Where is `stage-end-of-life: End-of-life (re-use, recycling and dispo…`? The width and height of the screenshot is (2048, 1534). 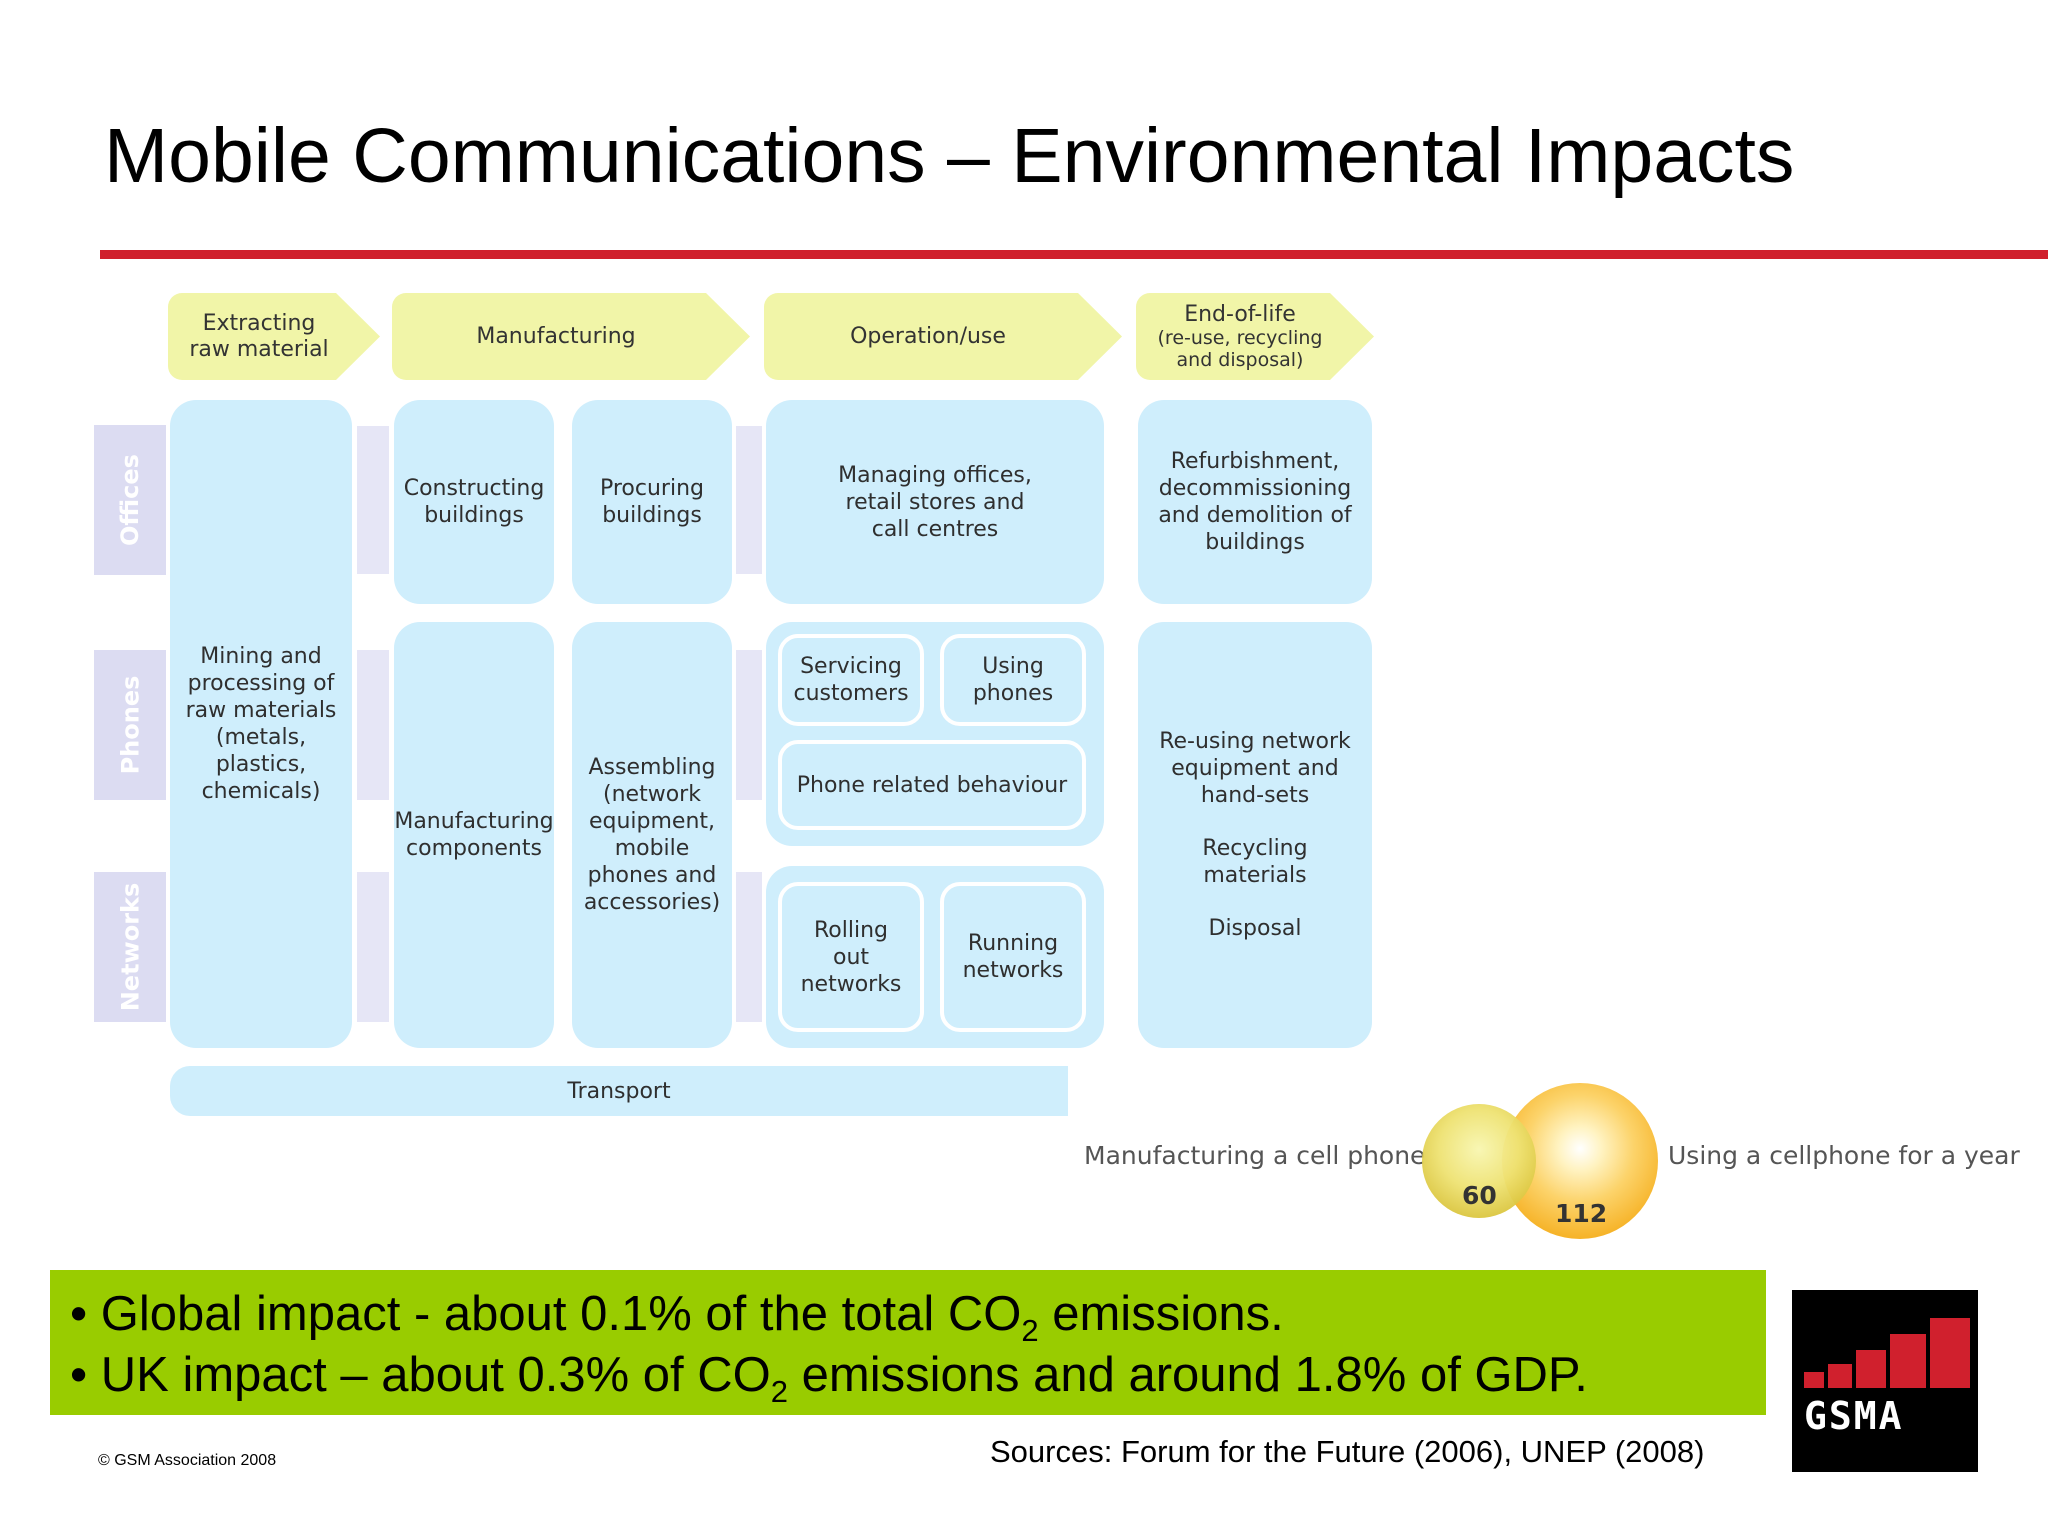
stage-end-of-life: End-of-life (re-use, recycling and dispo… is located at coordinates (1255, 336).